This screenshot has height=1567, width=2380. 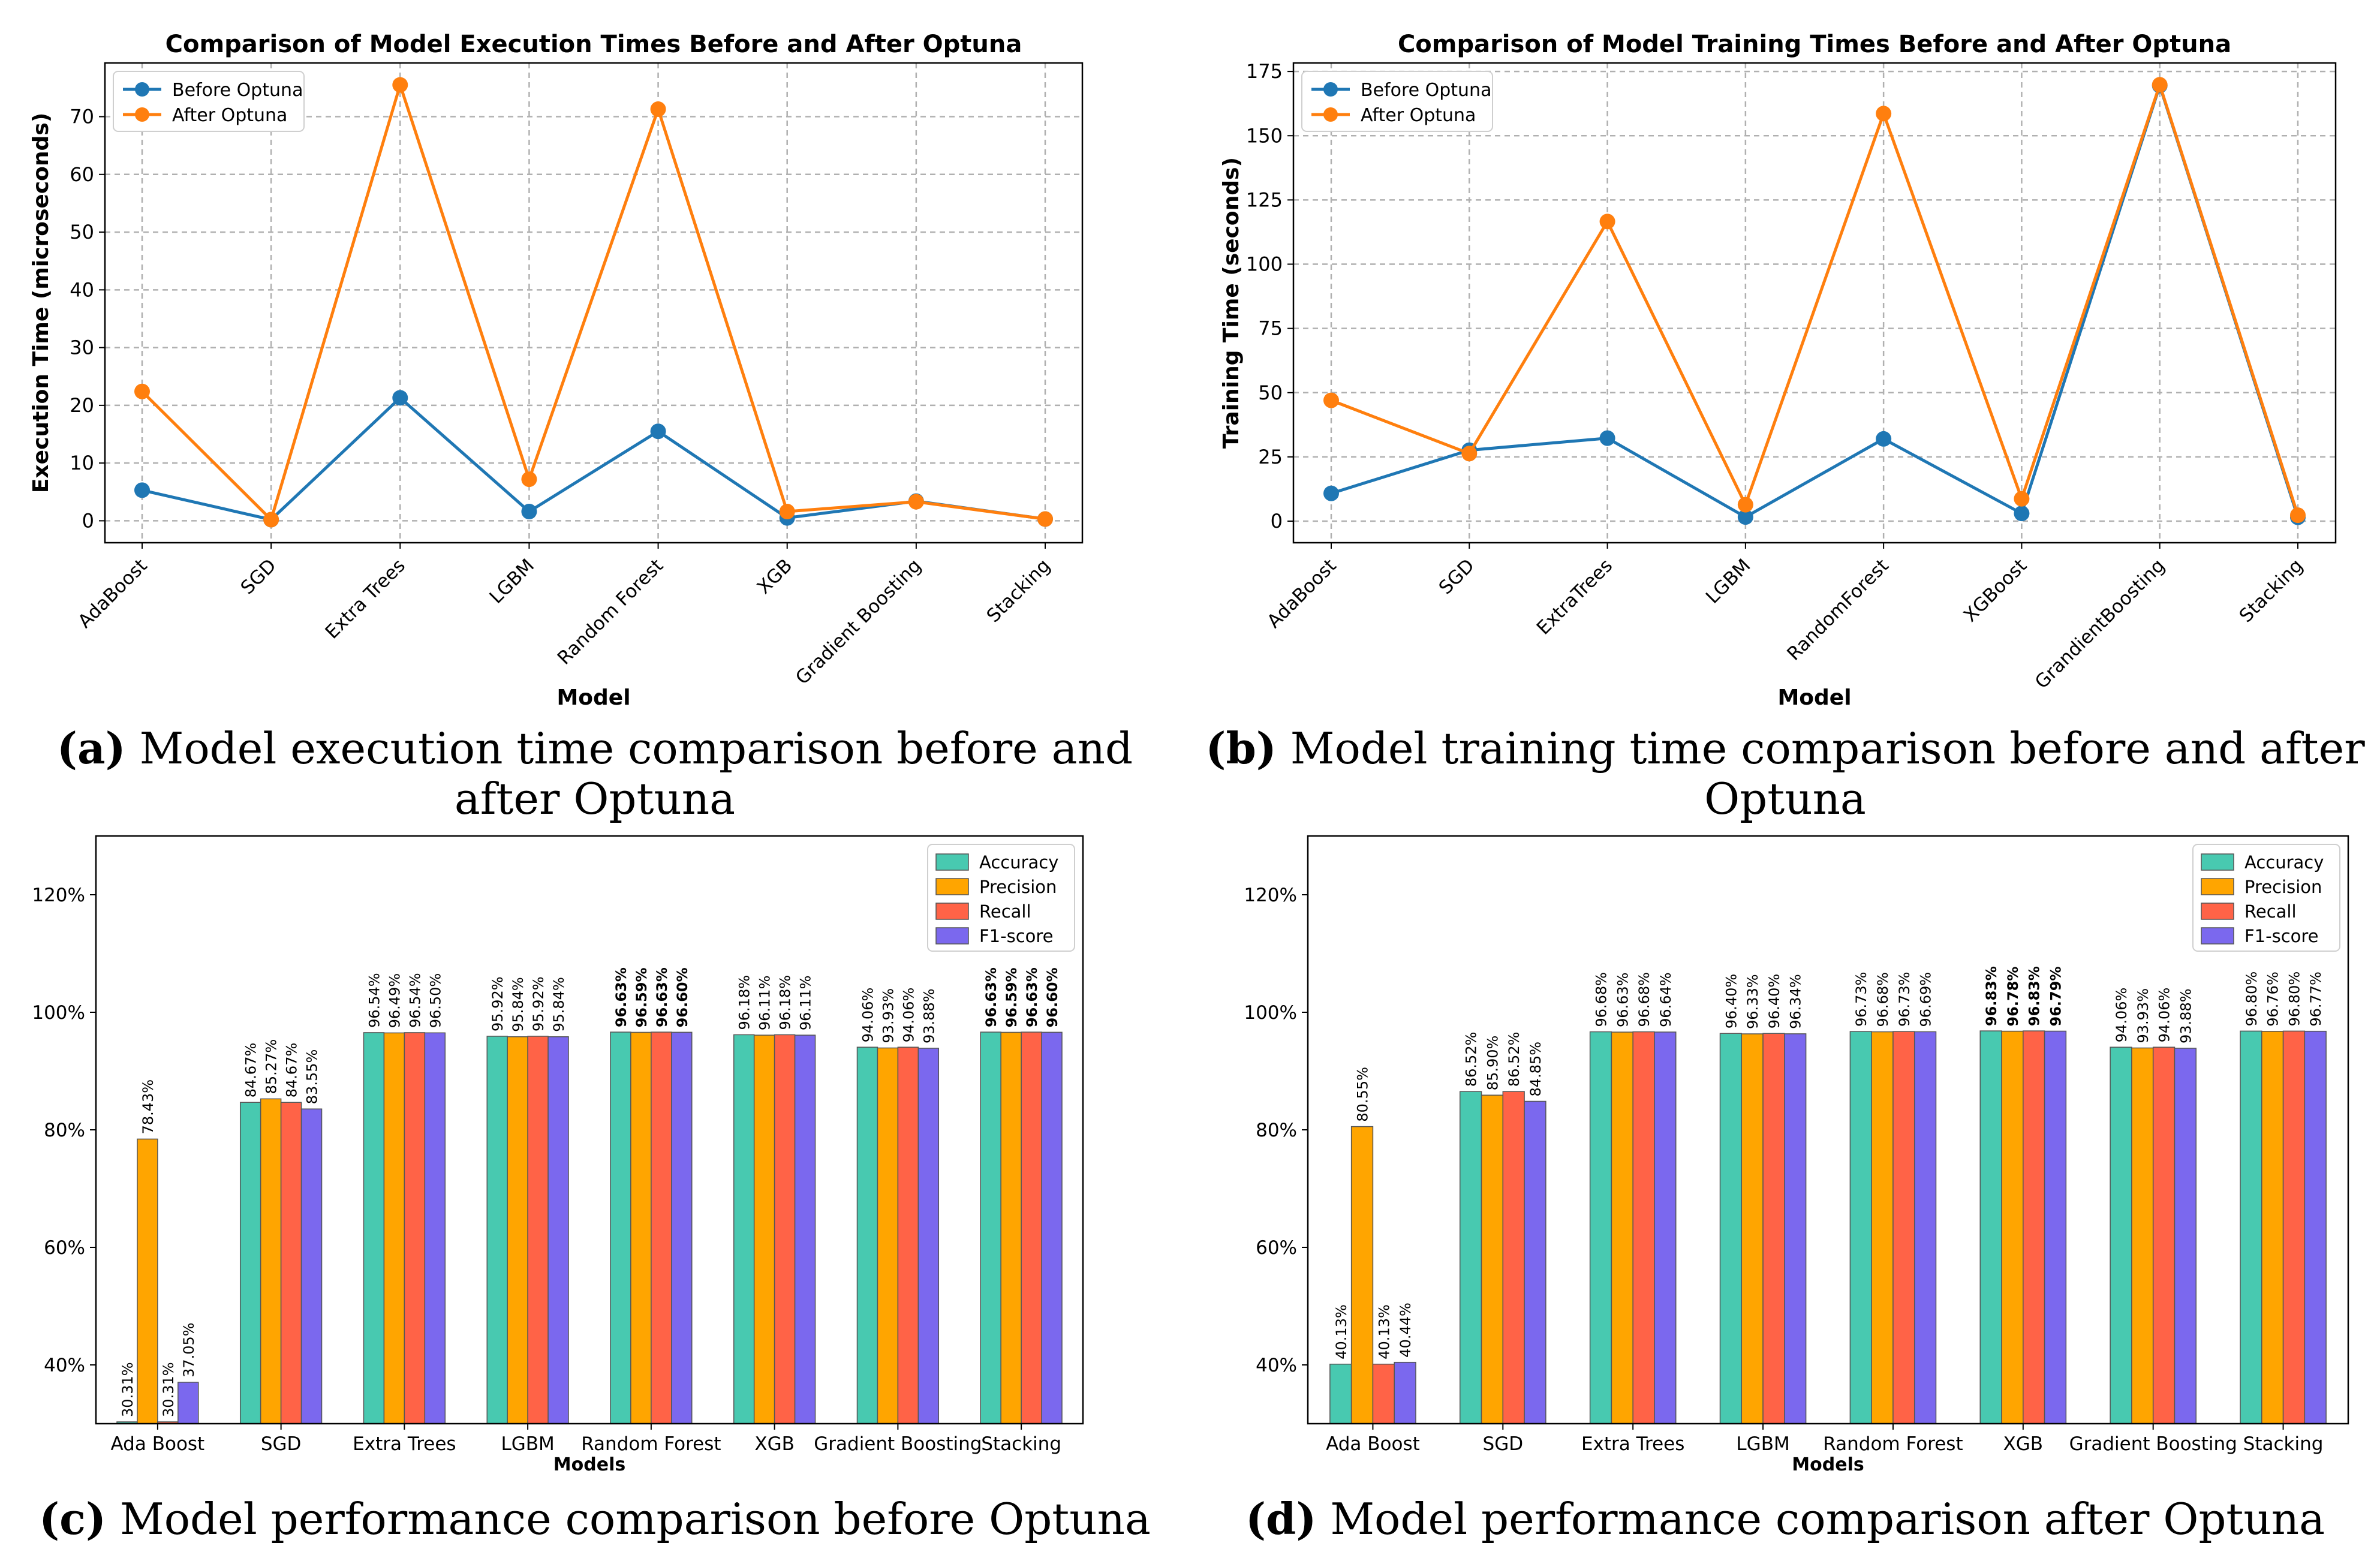 I want to click on y-tick-label: 100, so click(x=1264, y=264).